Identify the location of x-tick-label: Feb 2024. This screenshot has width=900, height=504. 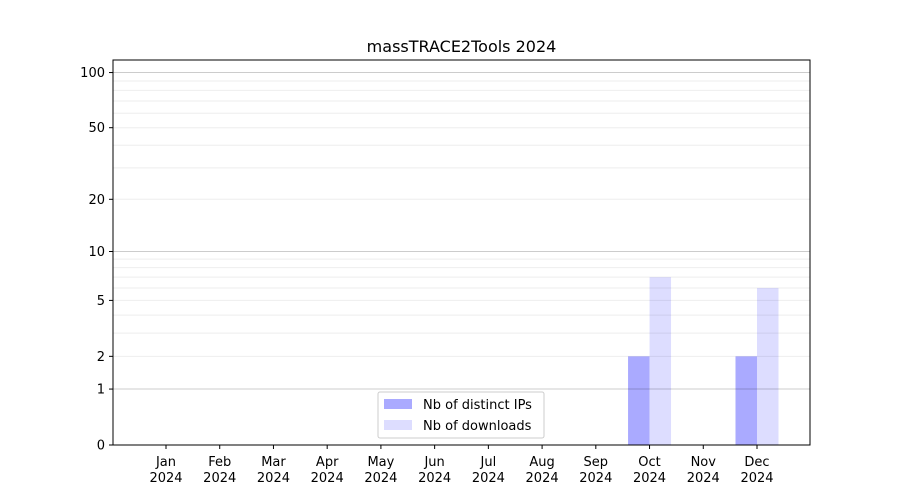
(219, 470).